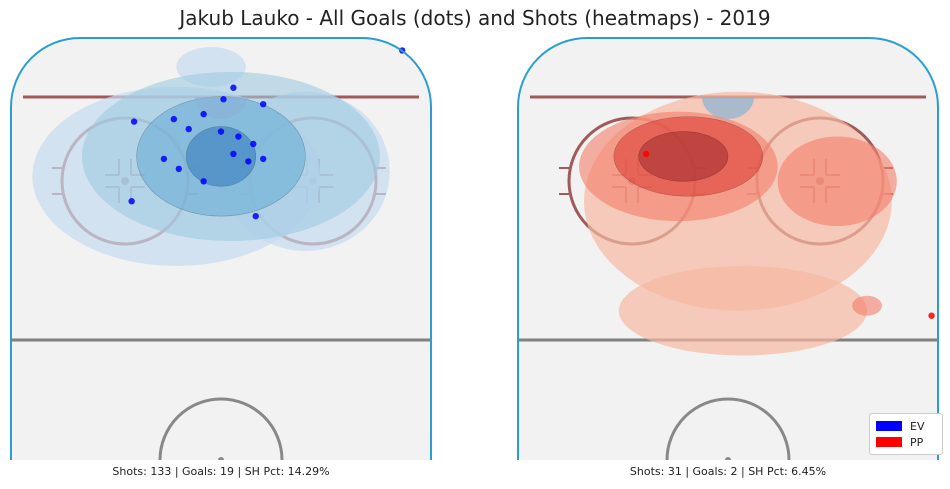 The image size is (950, 489). What do you see at coordinates (889, 442) in the screenshot?
I see `legend-swatch-pp` at bounding box center [889, 442].